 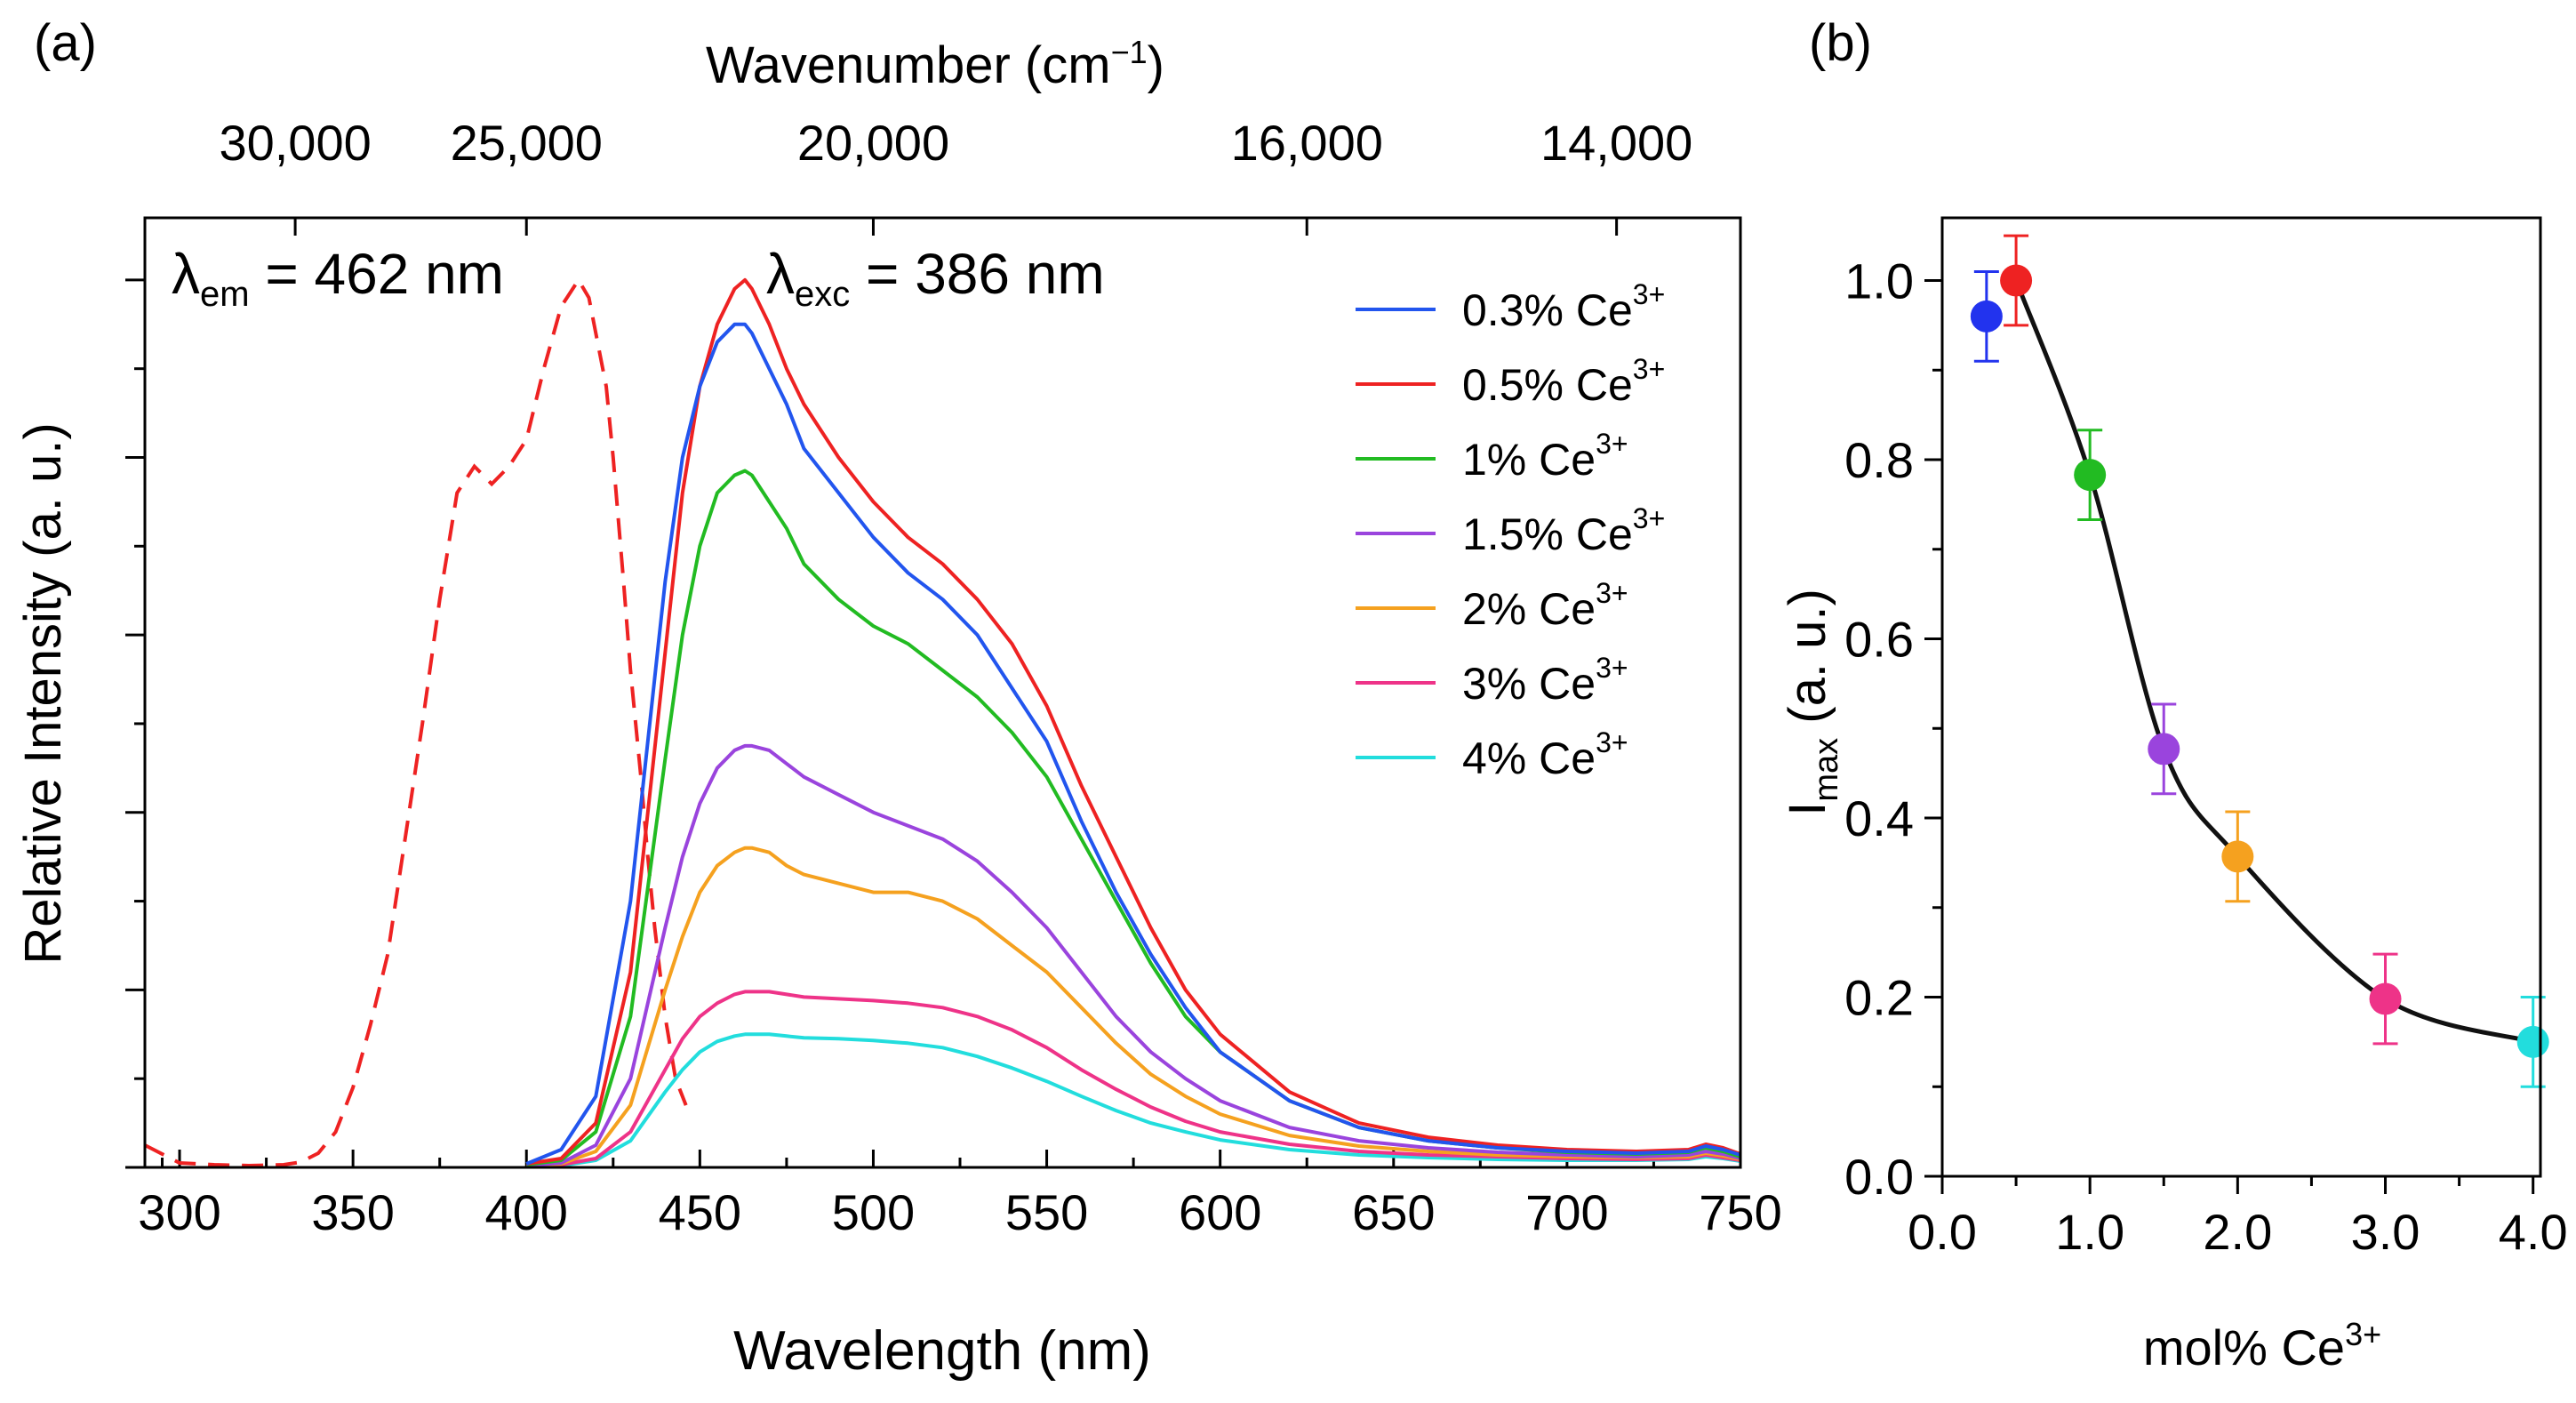 What do you see at coordinates (942, 1351) in the screenshot?
I see `panel-a-x-axis-title: Wavelength (nm)` at bounding box center [942, 1351].